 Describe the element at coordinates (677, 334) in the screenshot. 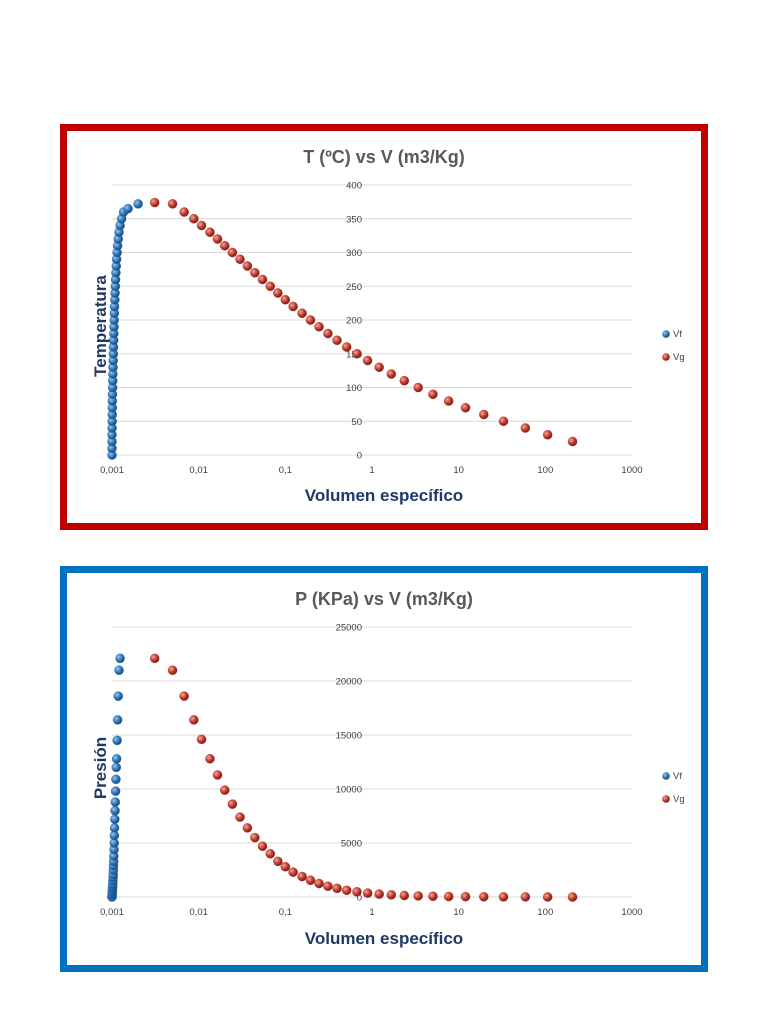

I see `legend-label-vf: Vf` at that location.